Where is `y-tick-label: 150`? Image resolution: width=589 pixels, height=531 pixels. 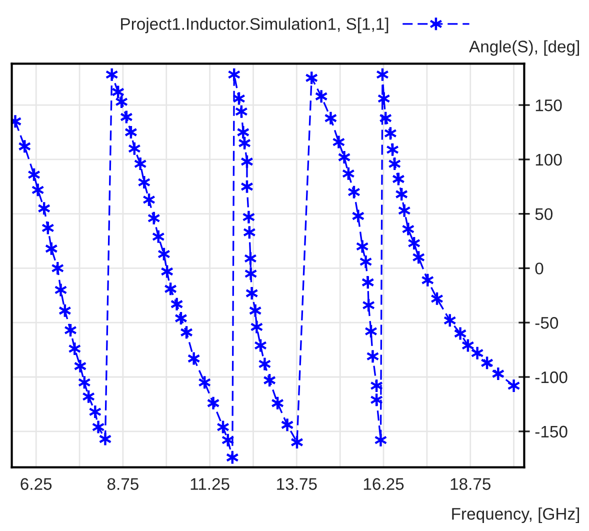
y-tick-label: 150 is located at coordinates (549, 105).